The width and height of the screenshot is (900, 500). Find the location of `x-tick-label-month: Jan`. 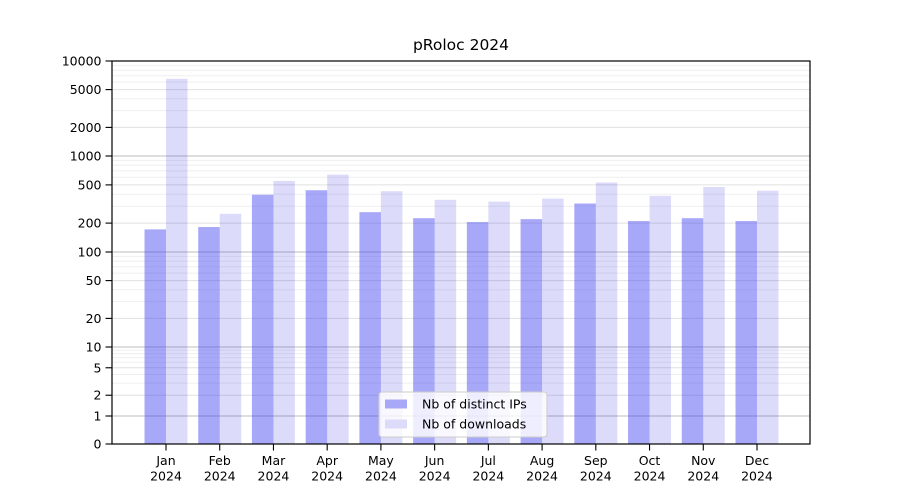

x-tick-label-month: Jan is located at coordinates (165, 460).